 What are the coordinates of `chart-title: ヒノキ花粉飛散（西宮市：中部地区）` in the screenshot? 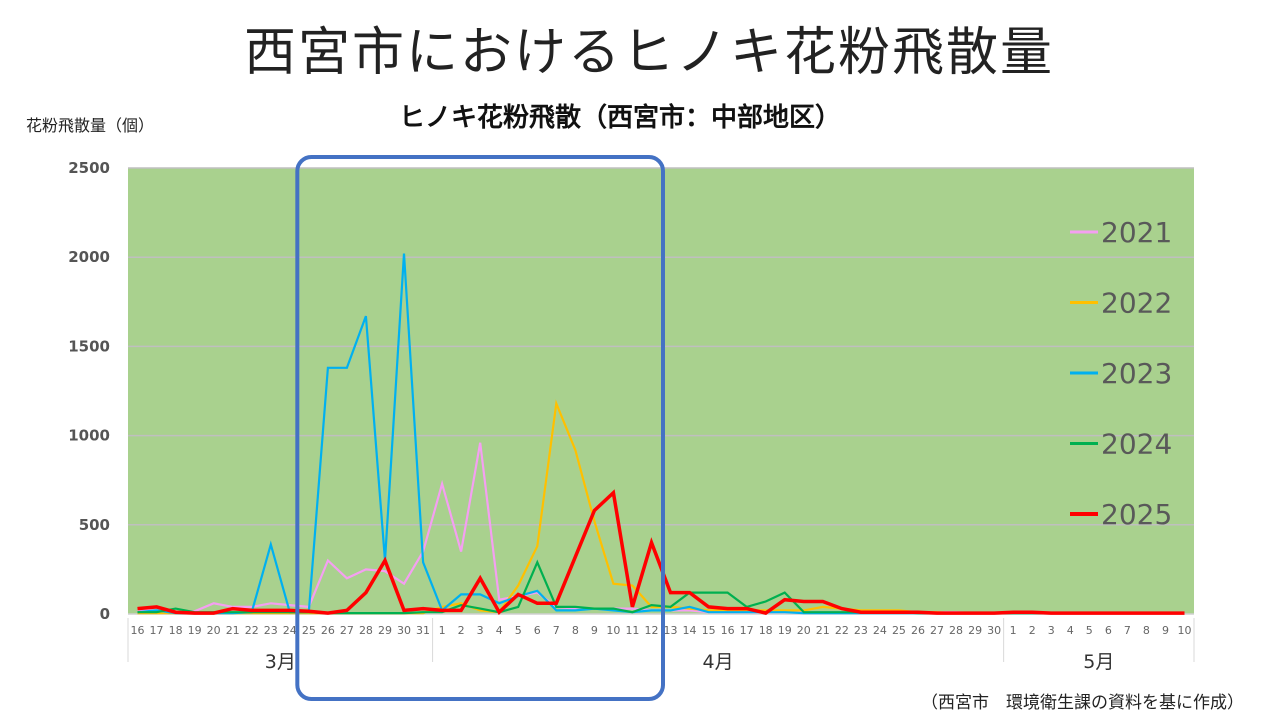 It's located at (619, 118).